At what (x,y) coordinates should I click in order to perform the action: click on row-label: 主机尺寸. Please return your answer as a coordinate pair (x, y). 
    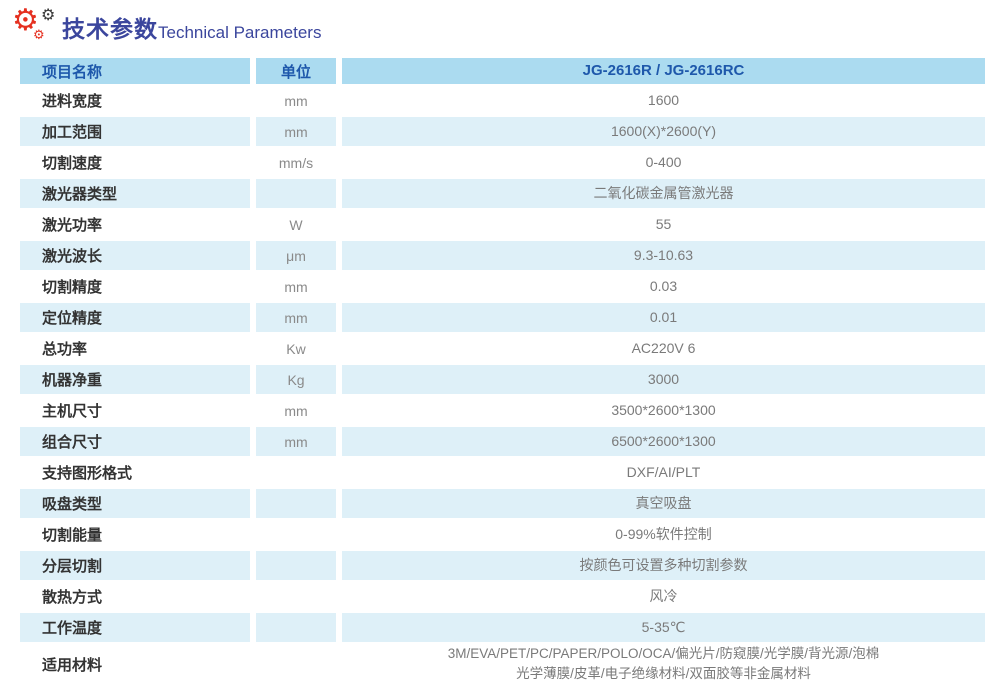
    Looking at the image, I should click on (135, 410).